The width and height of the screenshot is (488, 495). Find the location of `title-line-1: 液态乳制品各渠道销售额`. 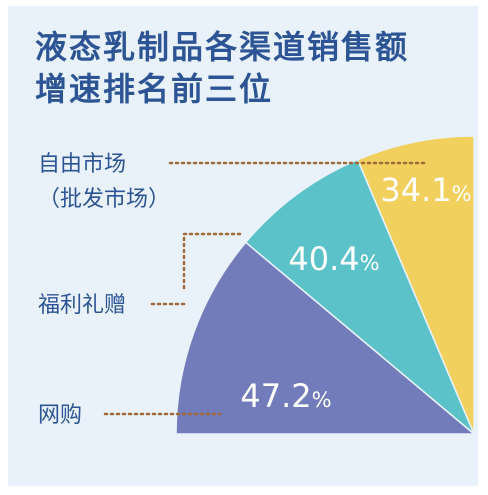

title-line-1: 液态乳制品各渠道销售额 is located at coordinates (222, 47).